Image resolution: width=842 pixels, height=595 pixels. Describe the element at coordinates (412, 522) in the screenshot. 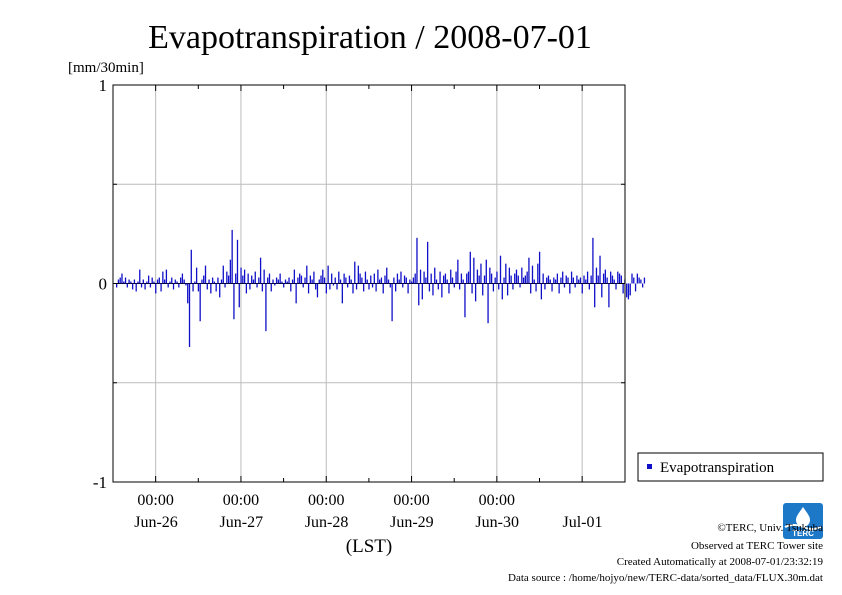

I see `x-day-label: Jun-29` at that location.